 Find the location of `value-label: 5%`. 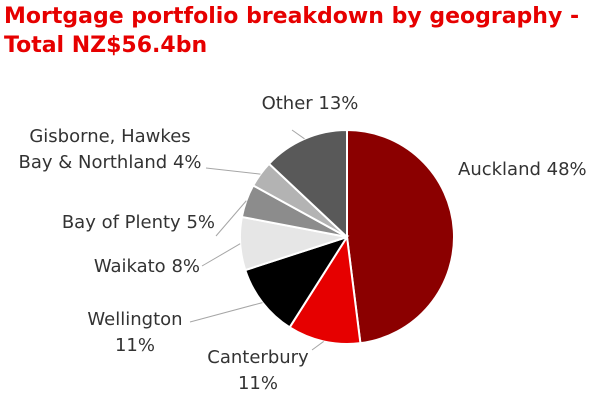

value-label: 5% is located at coordinates (200, 222).